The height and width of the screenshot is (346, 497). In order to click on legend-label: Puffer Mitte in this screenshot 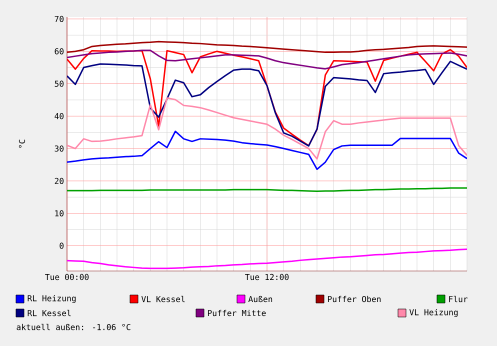, I will do `click(237, 313)`.